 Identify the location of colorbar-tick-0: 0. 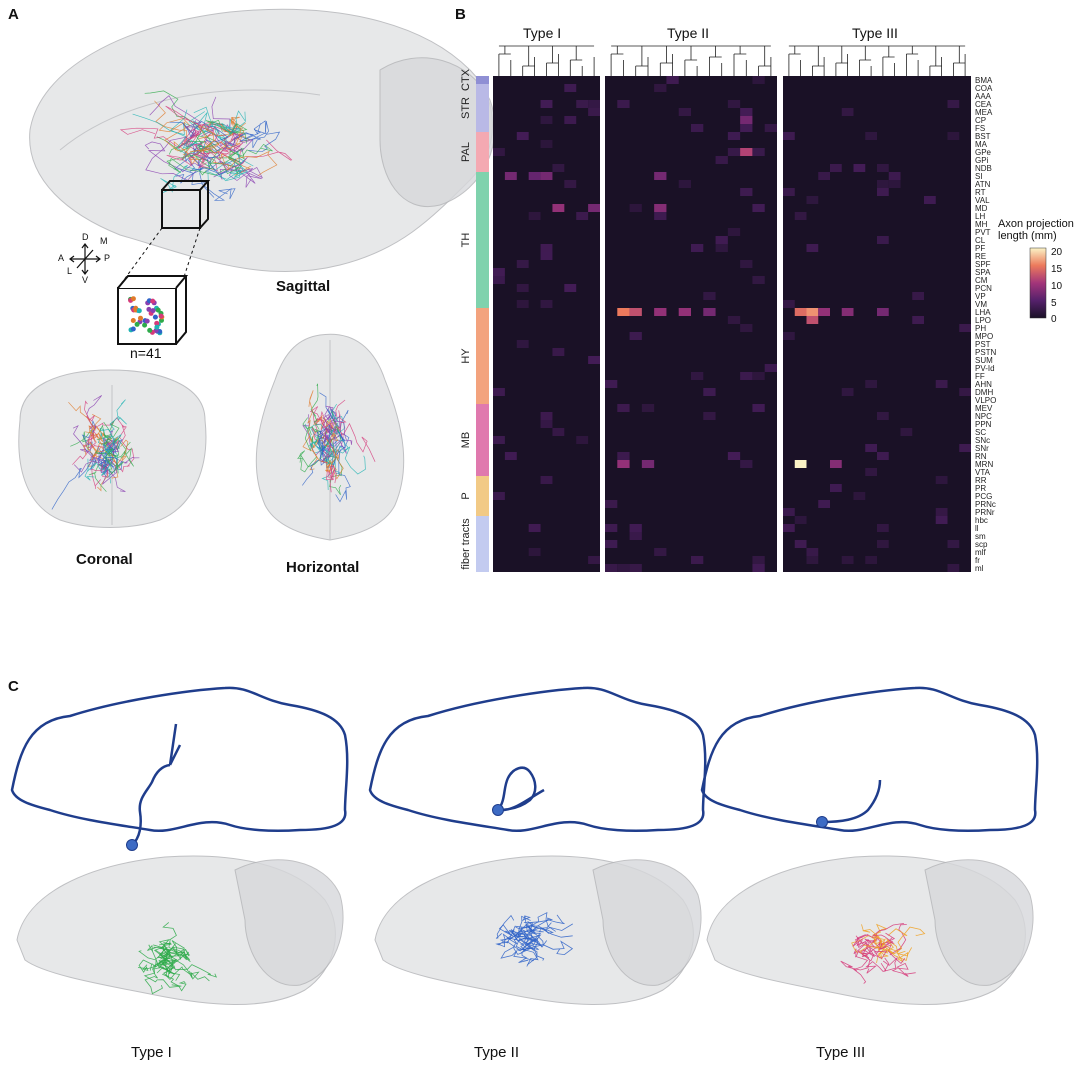
(1054, 319).